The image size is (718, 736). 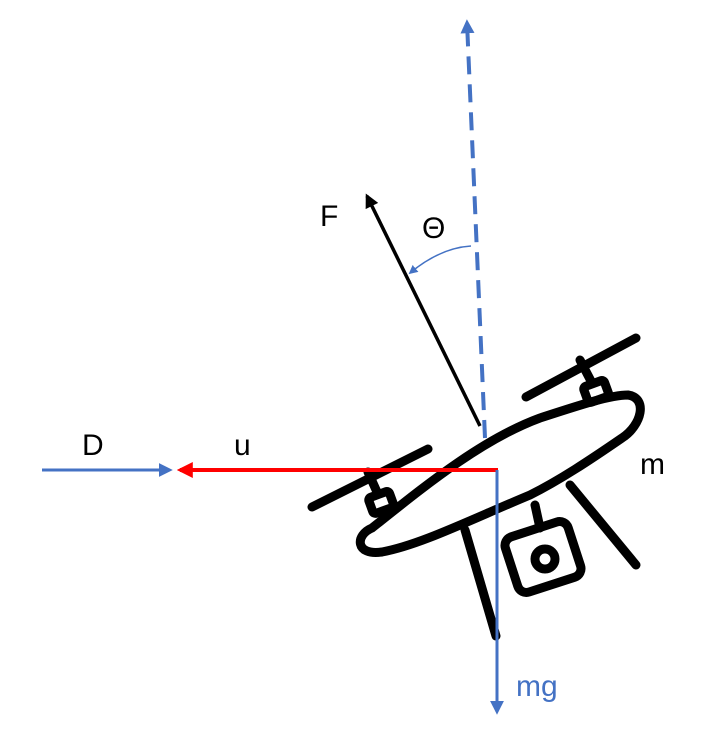 What do you see at coordinates (242, 445) in the screenshot?
I see `velocity-label: u` at bounding box center [242, 445].